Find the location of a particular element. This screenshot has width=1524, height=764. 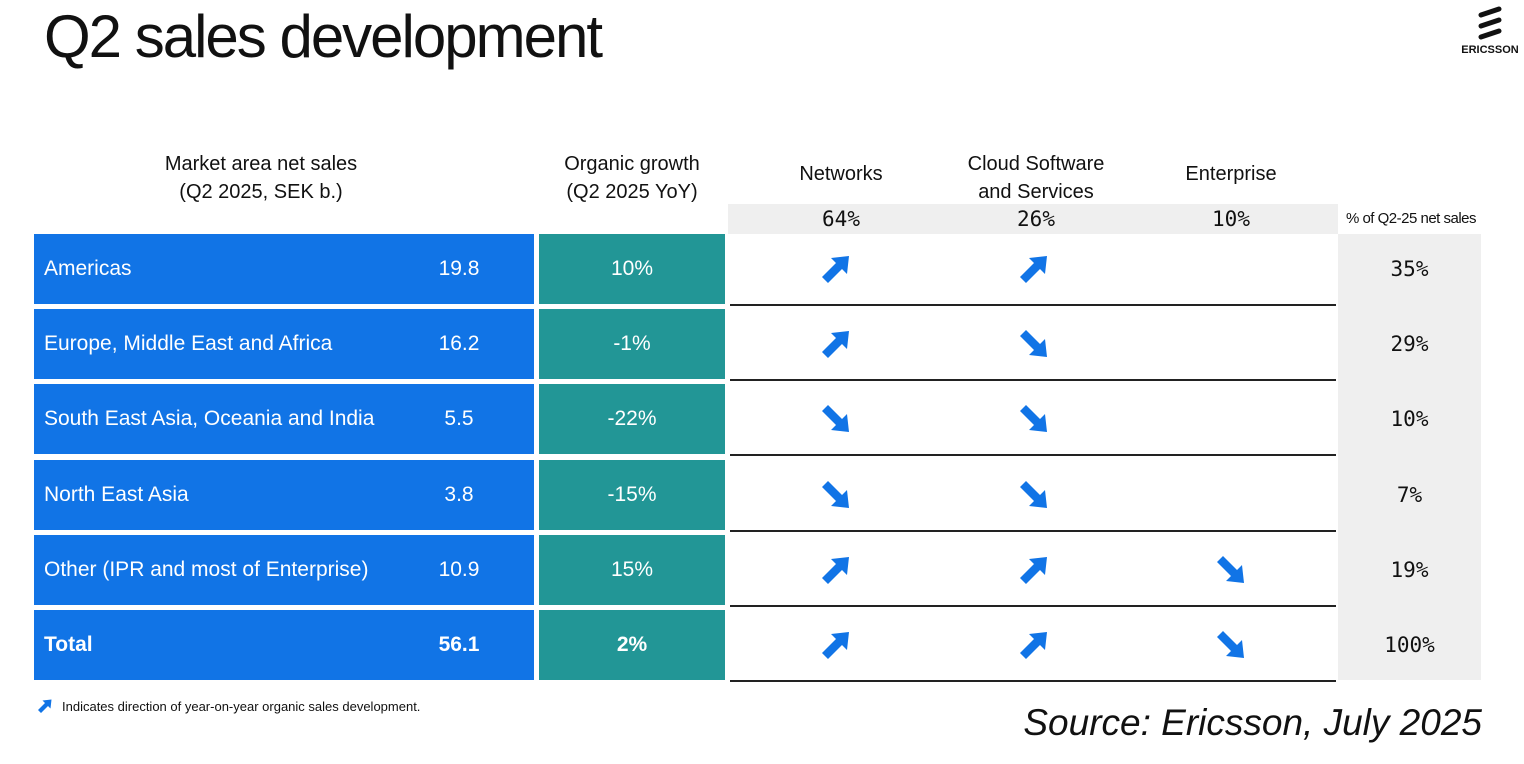

segment-share-bar is located at coordinates (1033, 219).